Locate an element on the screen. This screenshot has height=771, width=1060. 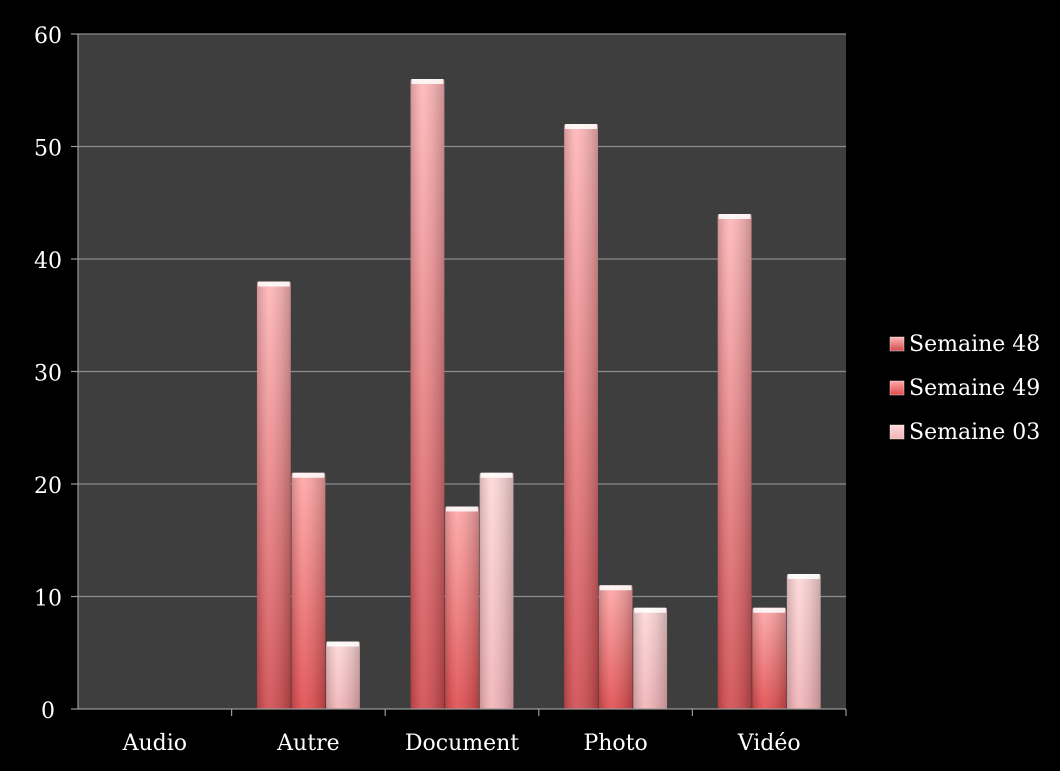
x-tick-label-document: Document is located at coordinates (462, 743).